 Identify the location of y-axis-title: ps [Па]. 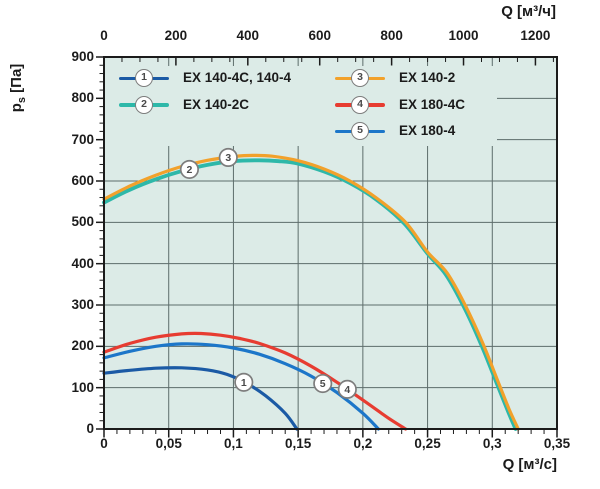
(18, 88).